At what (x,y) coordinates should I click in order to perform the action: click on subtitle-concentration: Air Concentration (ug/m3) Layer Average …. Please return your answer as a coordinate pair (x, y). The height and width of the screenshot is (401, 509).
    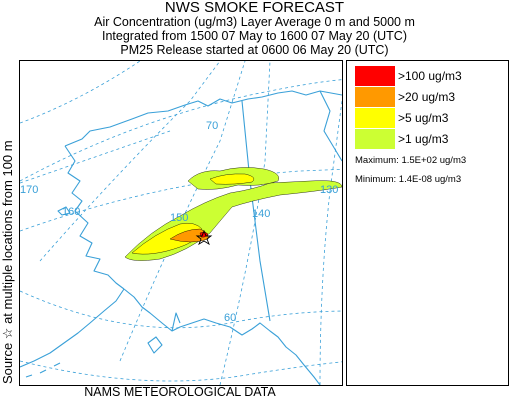
    Looking at the image, I should click on (254, 22).